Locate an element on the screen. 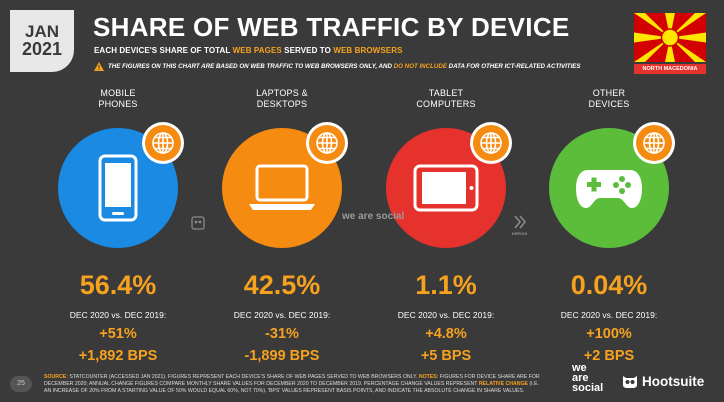 This screenshot has width=724, height=402. kepios-label: KEPIOS is located at coordinates (520, 233).